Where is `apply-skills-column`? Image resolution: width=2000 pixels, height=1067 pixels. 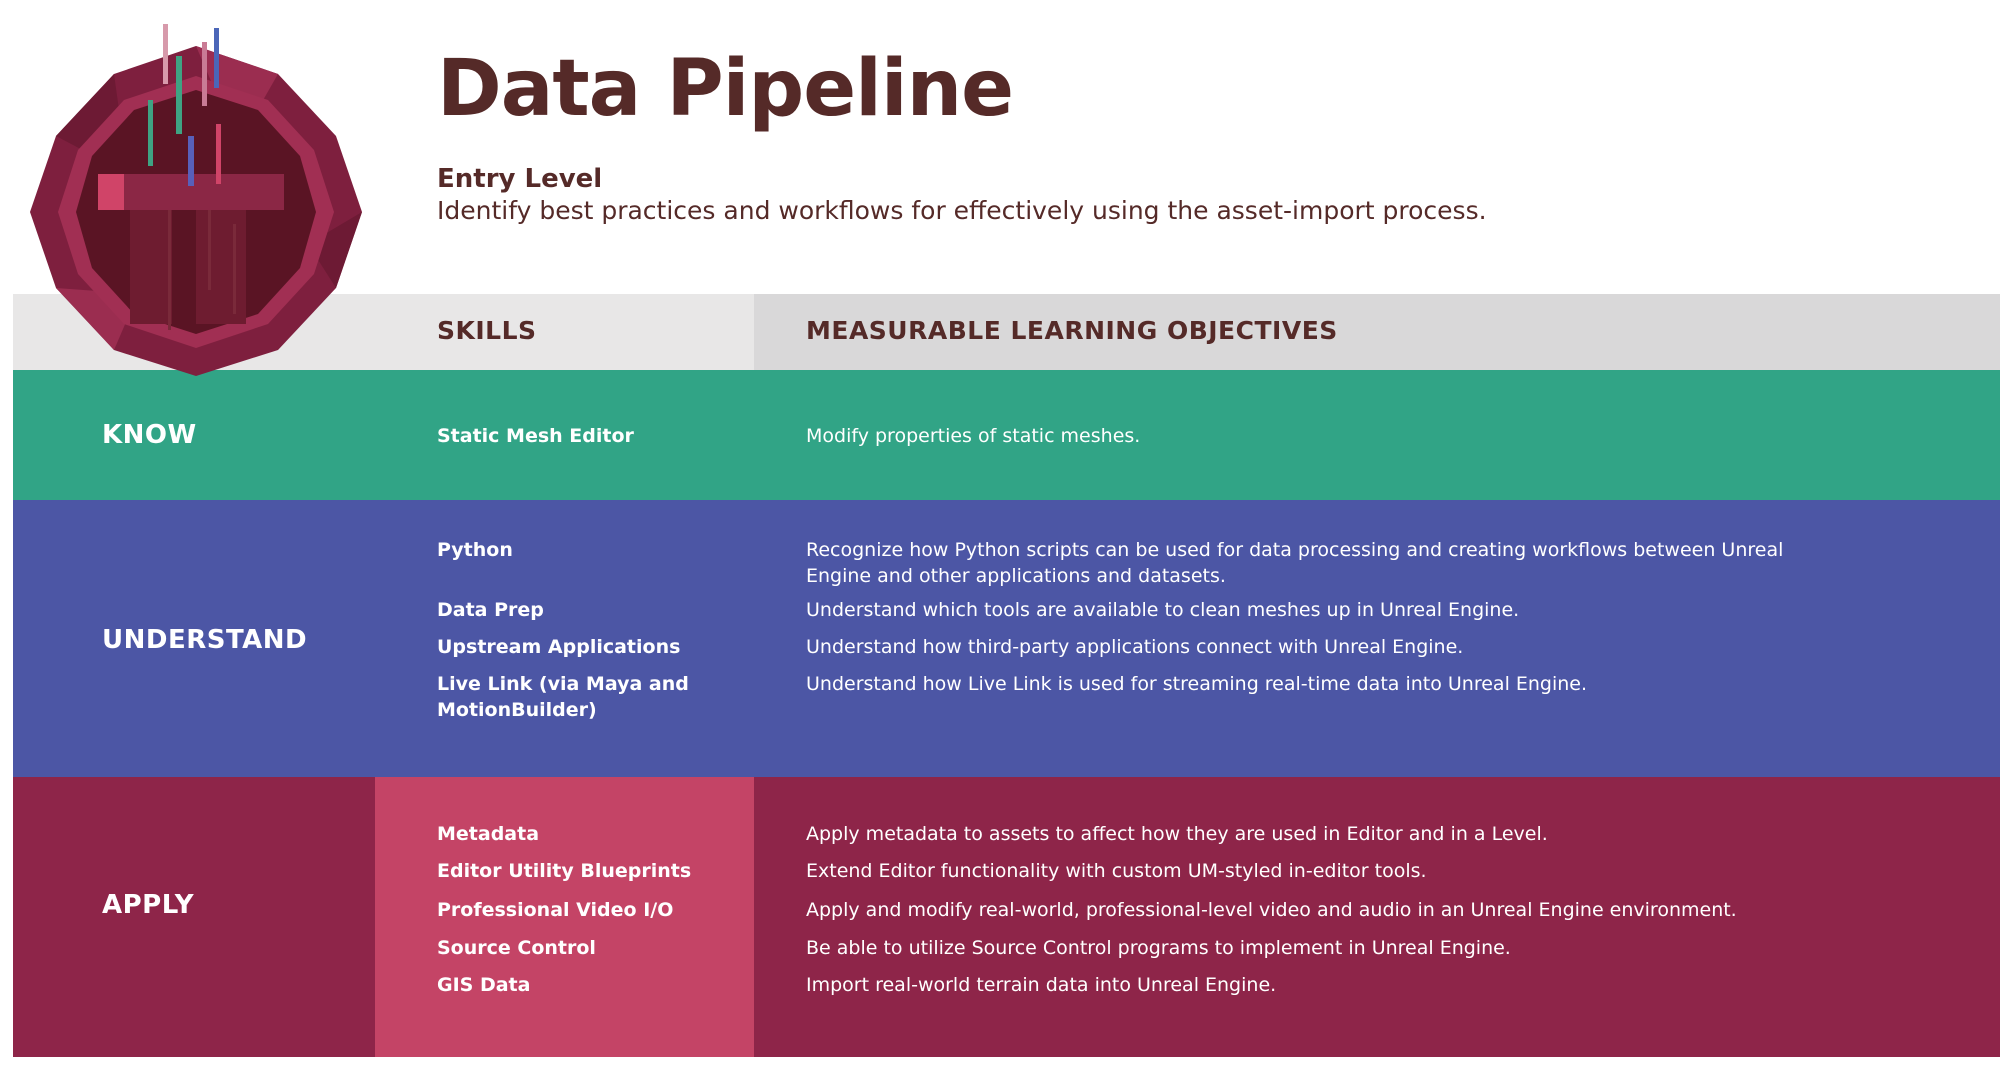 apply-skills-column is located at coordinates (564, 917).